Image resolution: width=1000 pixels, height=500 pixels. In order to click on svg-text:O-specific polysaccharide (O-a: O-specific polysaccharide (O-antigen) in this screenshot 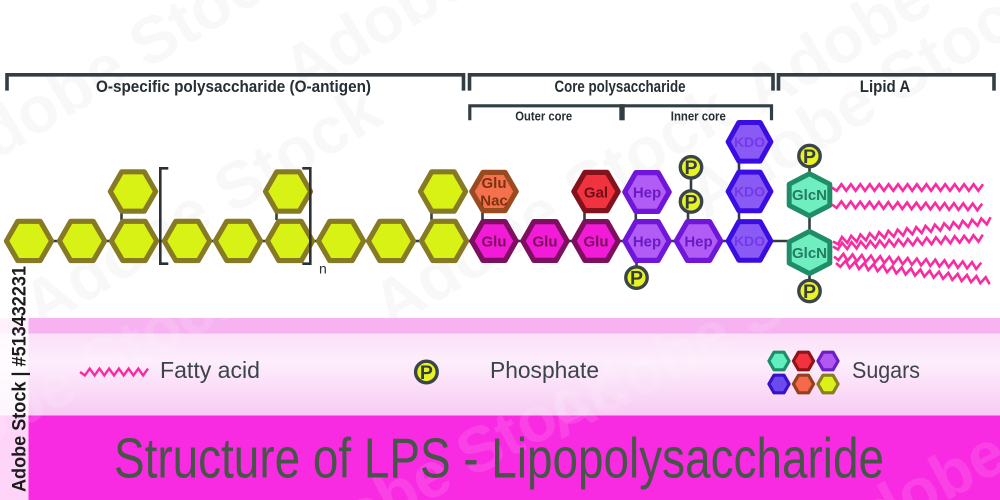, I will do `click(233, 87)`.